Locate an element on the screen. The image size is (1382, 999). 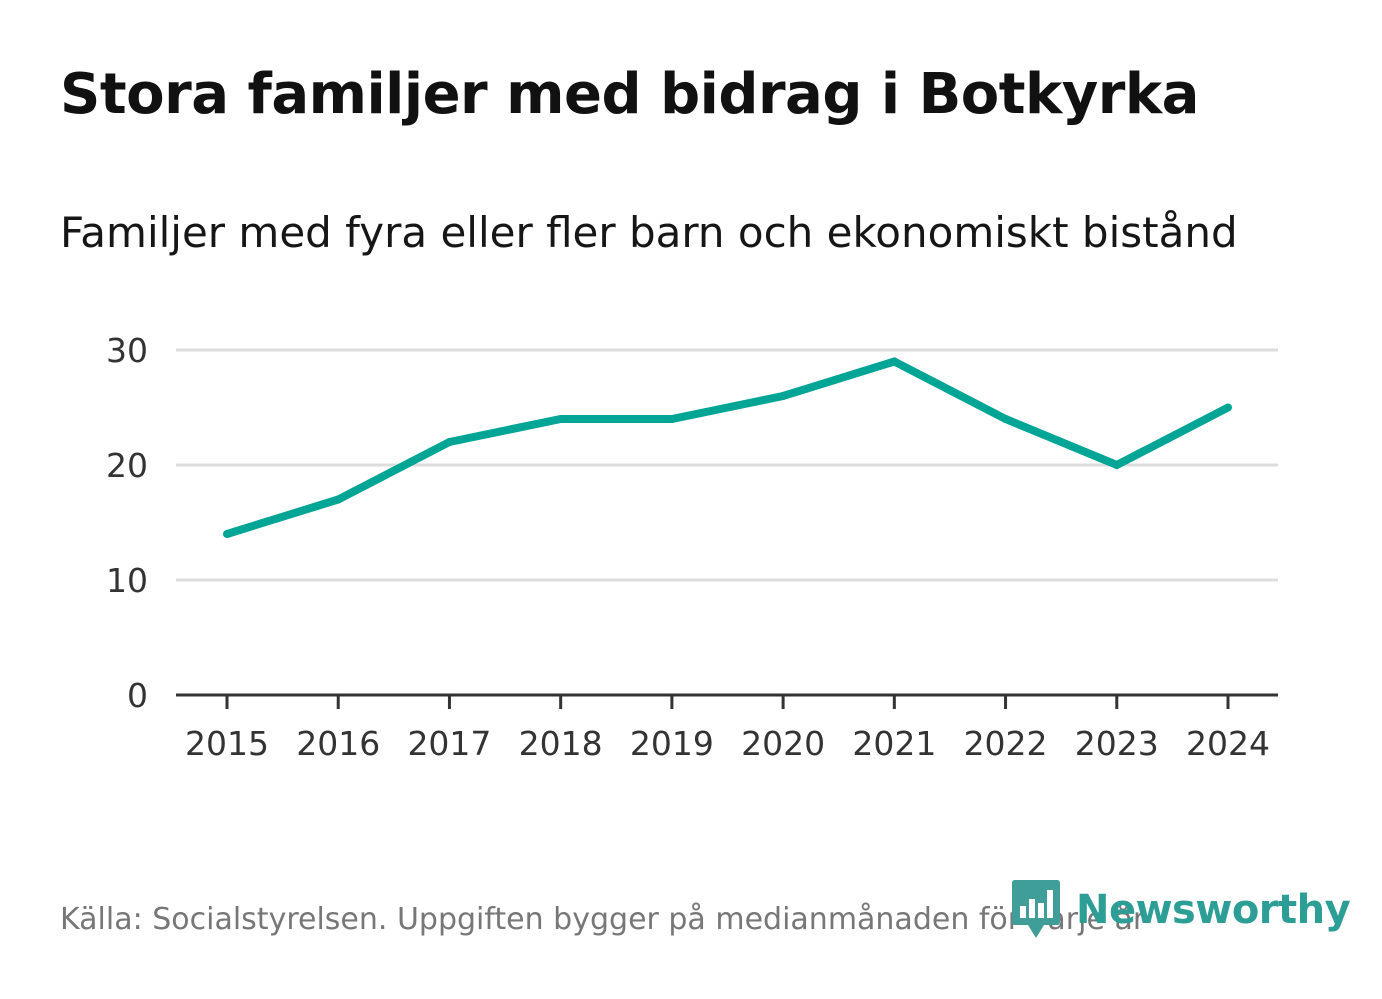
data-point-2024 is located at coordinates (1228, 407).